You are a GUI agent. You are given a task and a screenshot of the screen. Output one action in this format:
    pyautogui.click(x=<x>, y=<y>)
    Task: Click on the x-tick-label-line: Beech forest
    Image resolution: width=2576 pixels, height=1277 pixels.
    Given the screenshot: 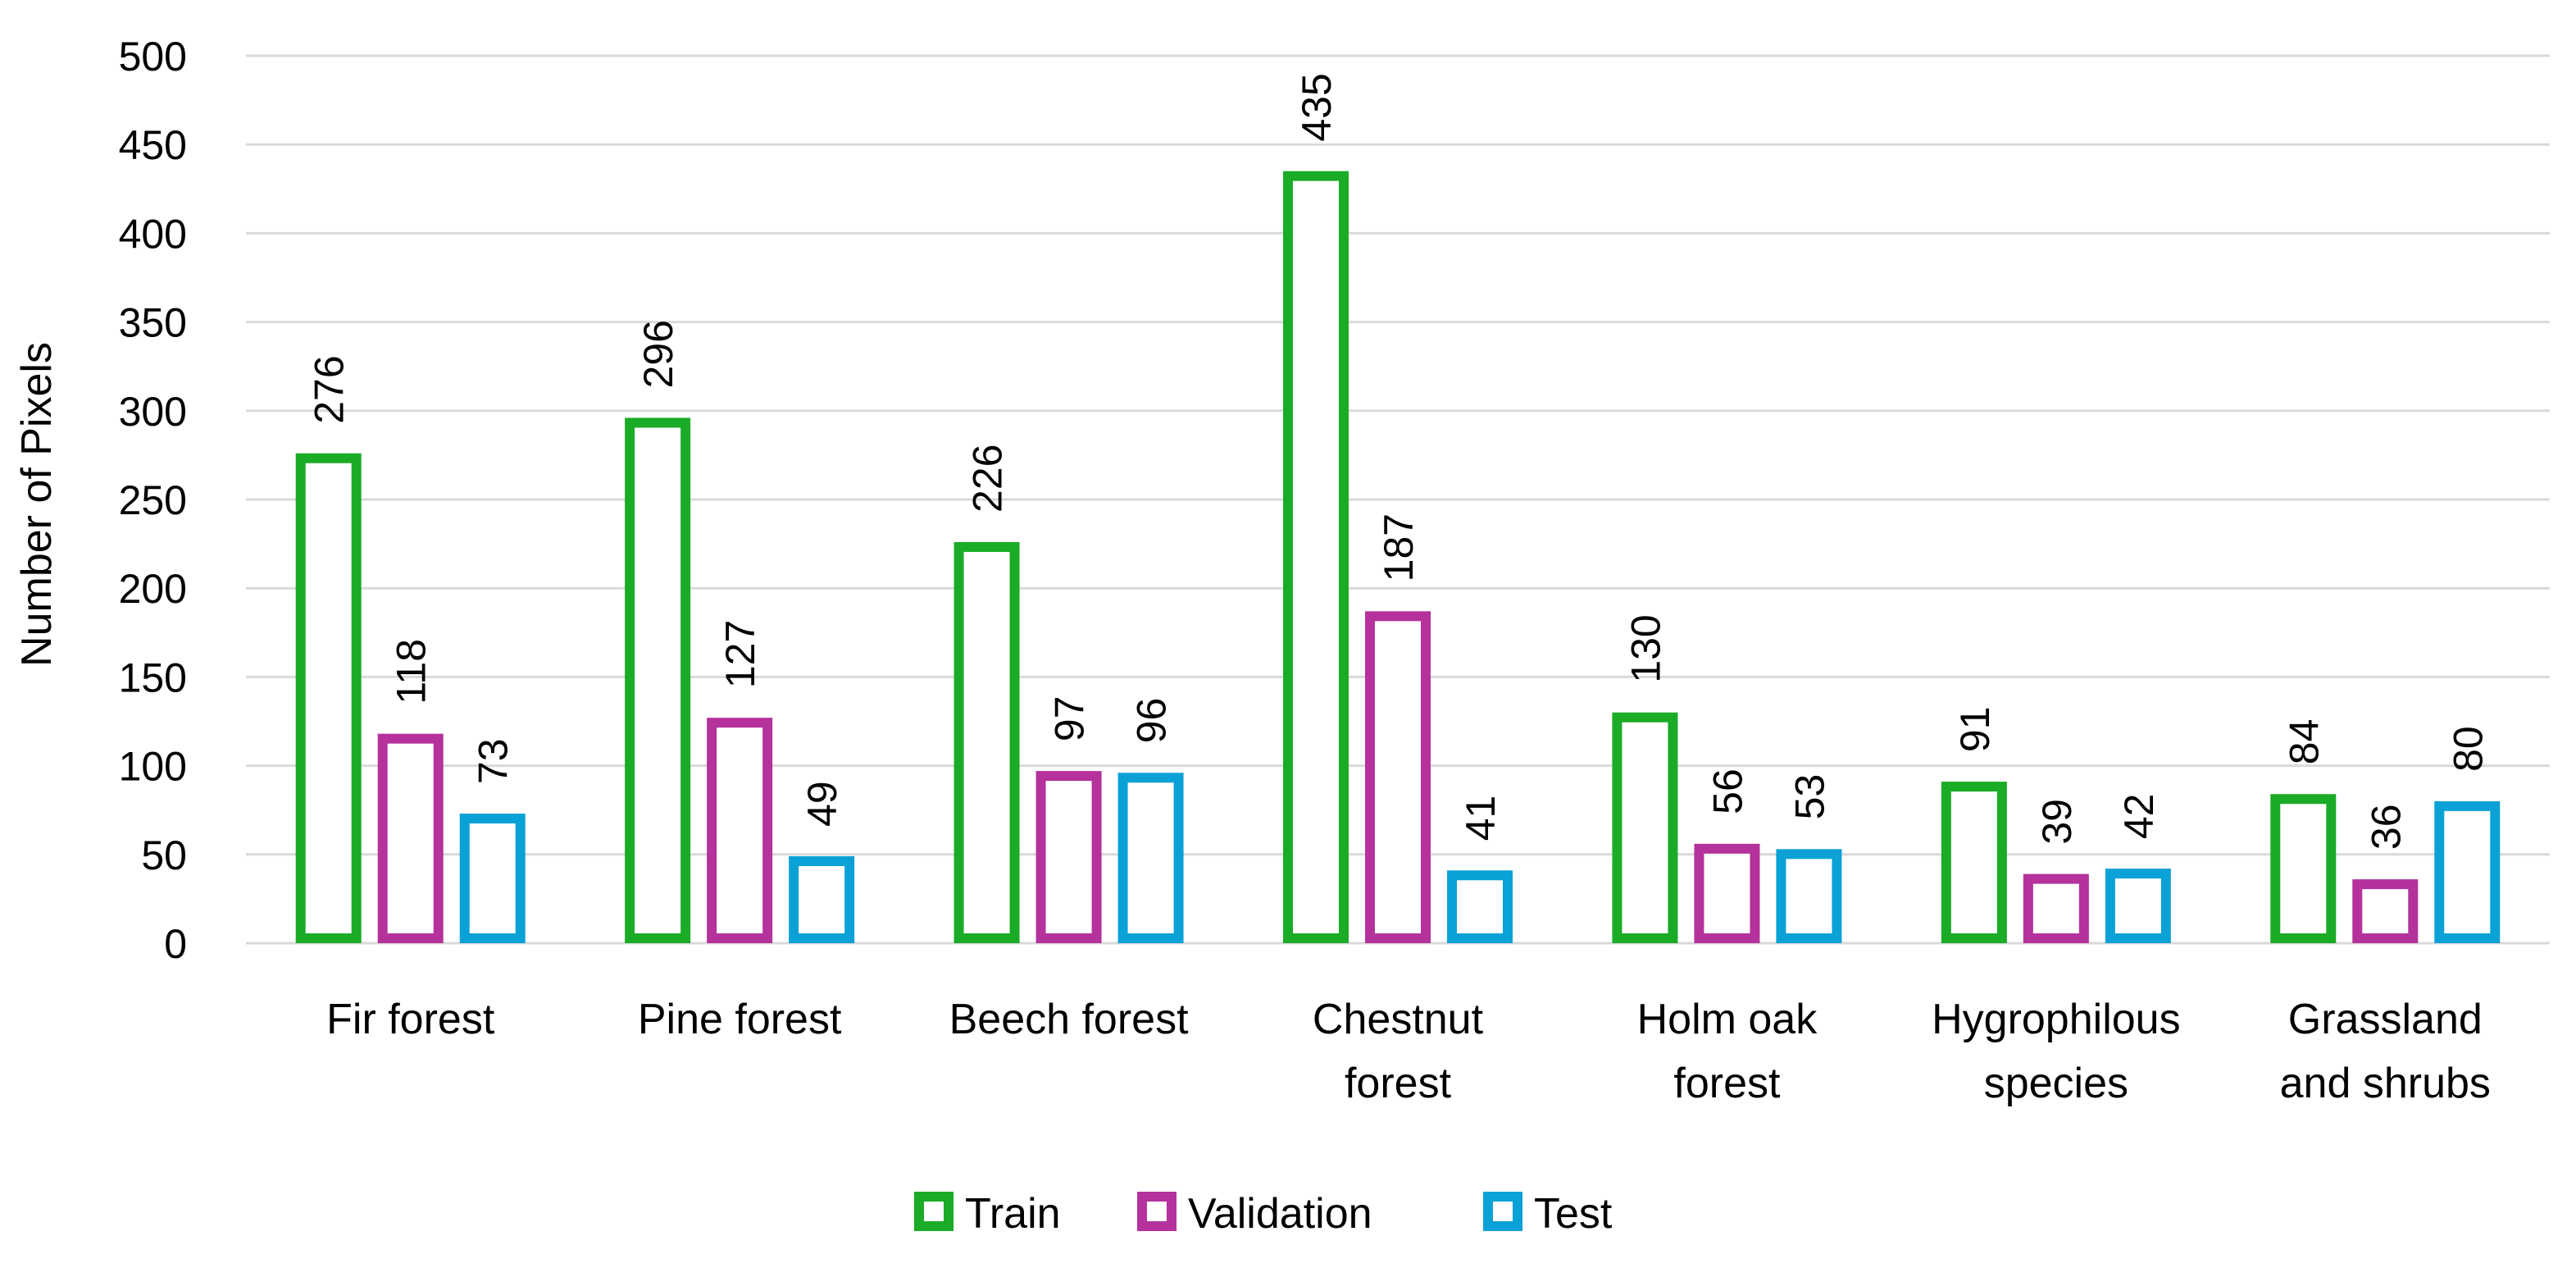 What is the action you would take?
    pyautogui.click(x=1069, y=1019)
    